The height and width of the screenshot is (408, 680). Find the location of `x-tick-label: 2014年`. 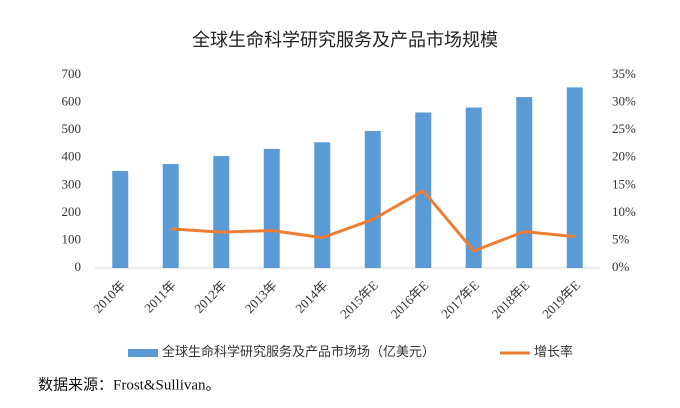

x-tick-label: 2014年 is located at coordinates (311, 297).